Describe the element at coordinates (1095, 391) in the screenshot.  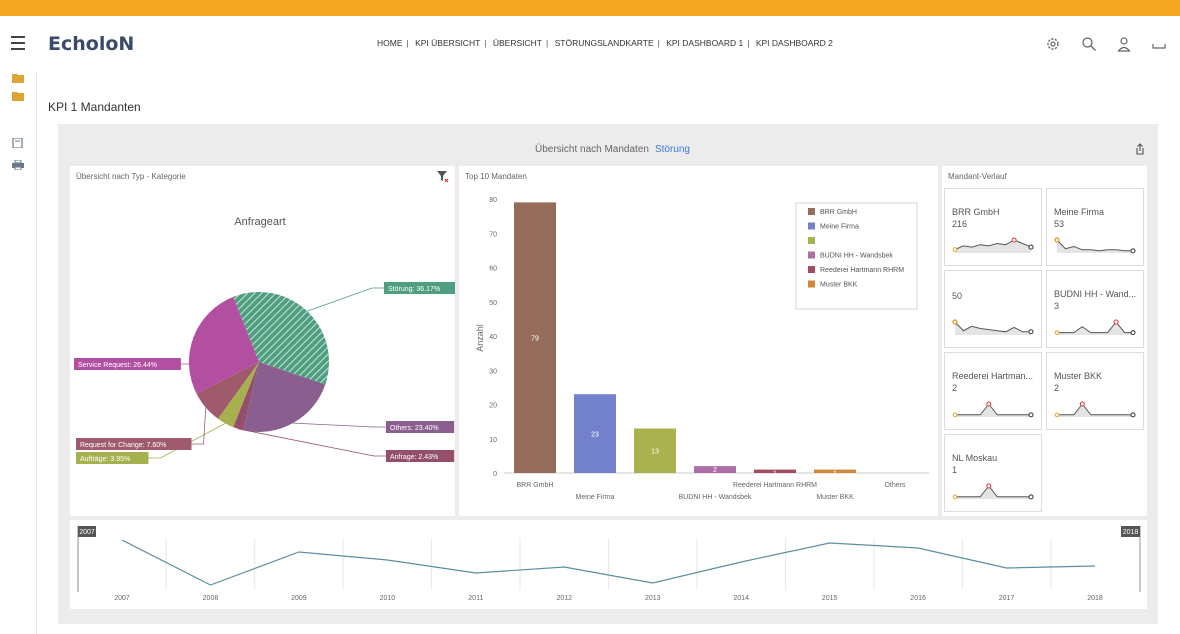
I see `sparkline-tile: Muster BKK 2` at that location.